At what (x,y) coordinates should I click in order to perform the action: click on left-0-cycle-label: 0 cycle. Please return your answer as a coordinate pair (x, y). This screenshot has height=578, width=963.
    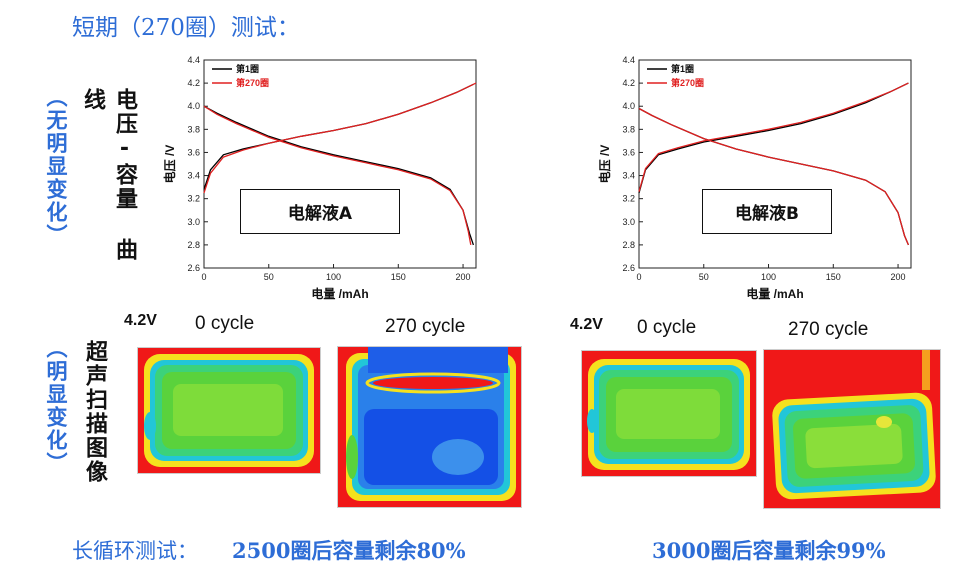
    Looking at the image, I should click on (225, 323).